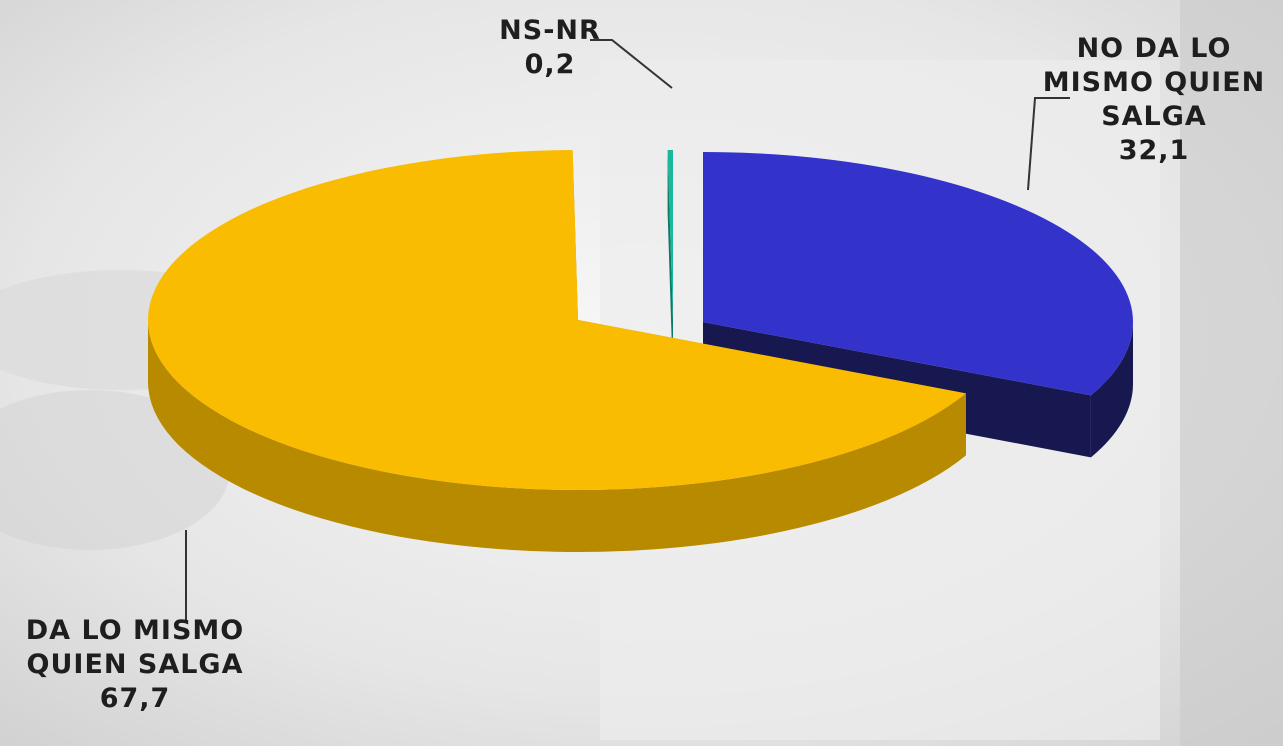 This screenshot has height=746, width=1283. What do you see at coordinates (1154, 150) in the screenshot?
I see `label-no-da-value: 32,1` at bounding box center [1154, 150].